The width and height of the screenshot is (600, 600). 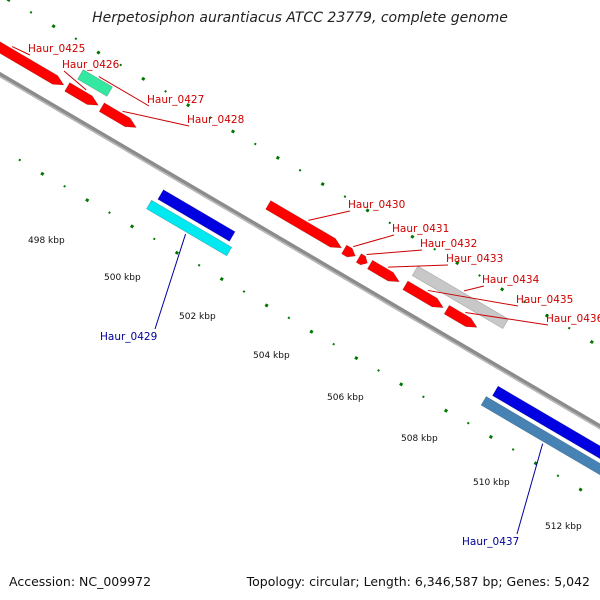 What do you see at coordinates (563, 527) in the screenshot?
I see `tick-label: 512 kbp` at bounding box center [563, 527].